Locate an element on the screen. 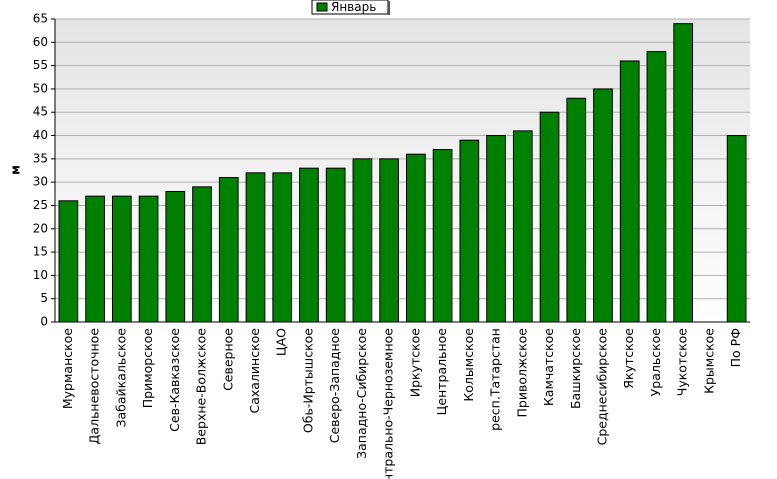  x-tick-label: Северо-Западное is located at coordinates (334, 386).